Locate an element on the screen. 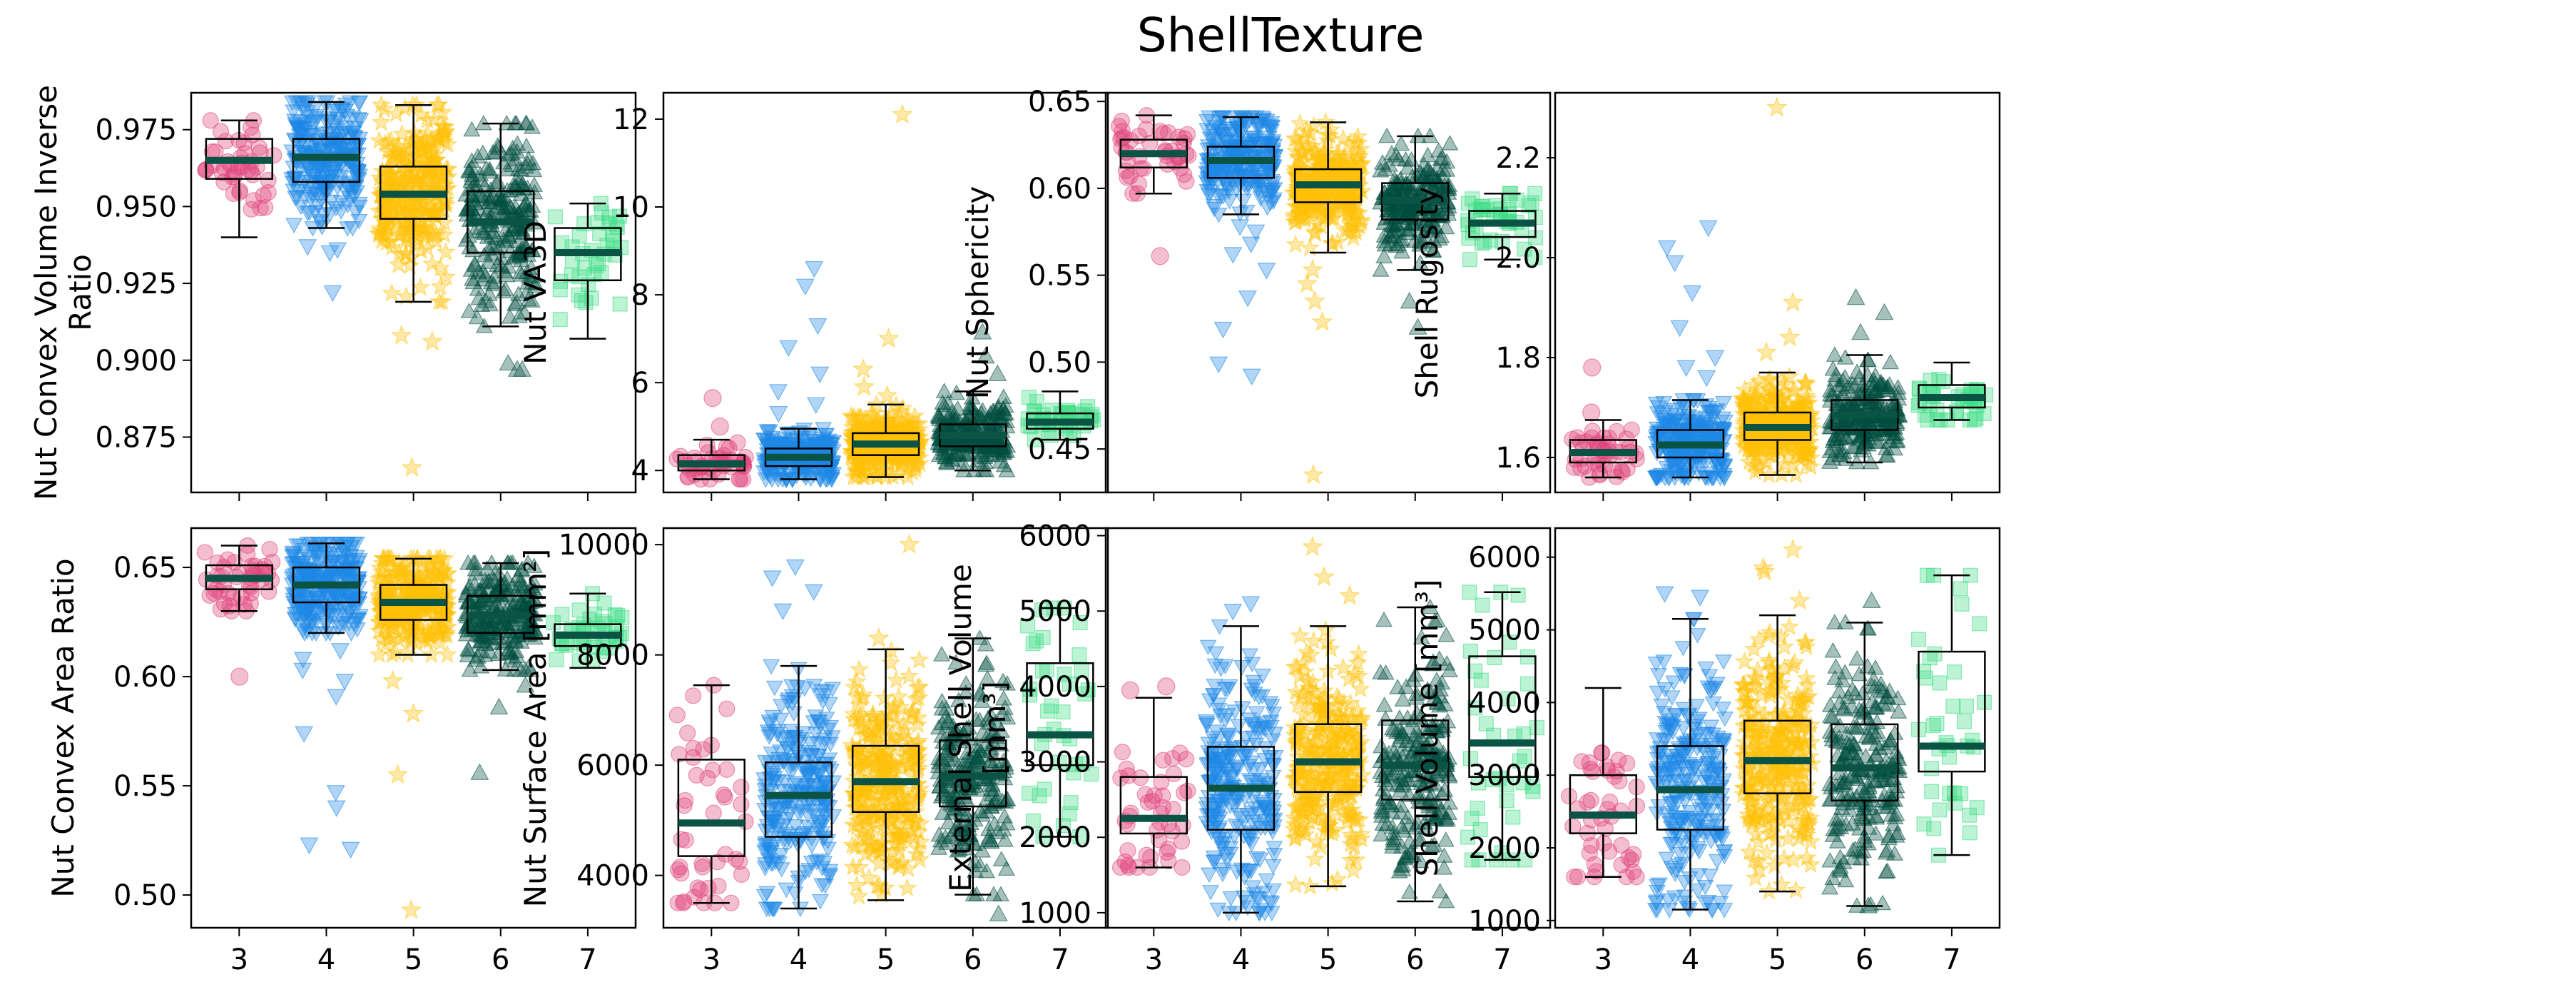 The width and height of the screenshot is (2576, 987). y-axis-label-line: Nut Convex Area Ratio is located at coordinates (63, 728).